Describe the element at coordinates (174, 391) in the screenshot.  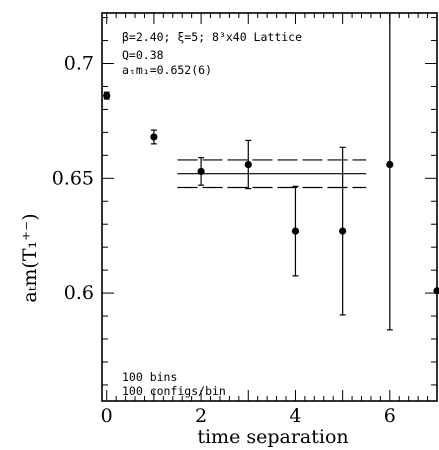
I see `annotation-configs: 100 configs/bin` at that location.